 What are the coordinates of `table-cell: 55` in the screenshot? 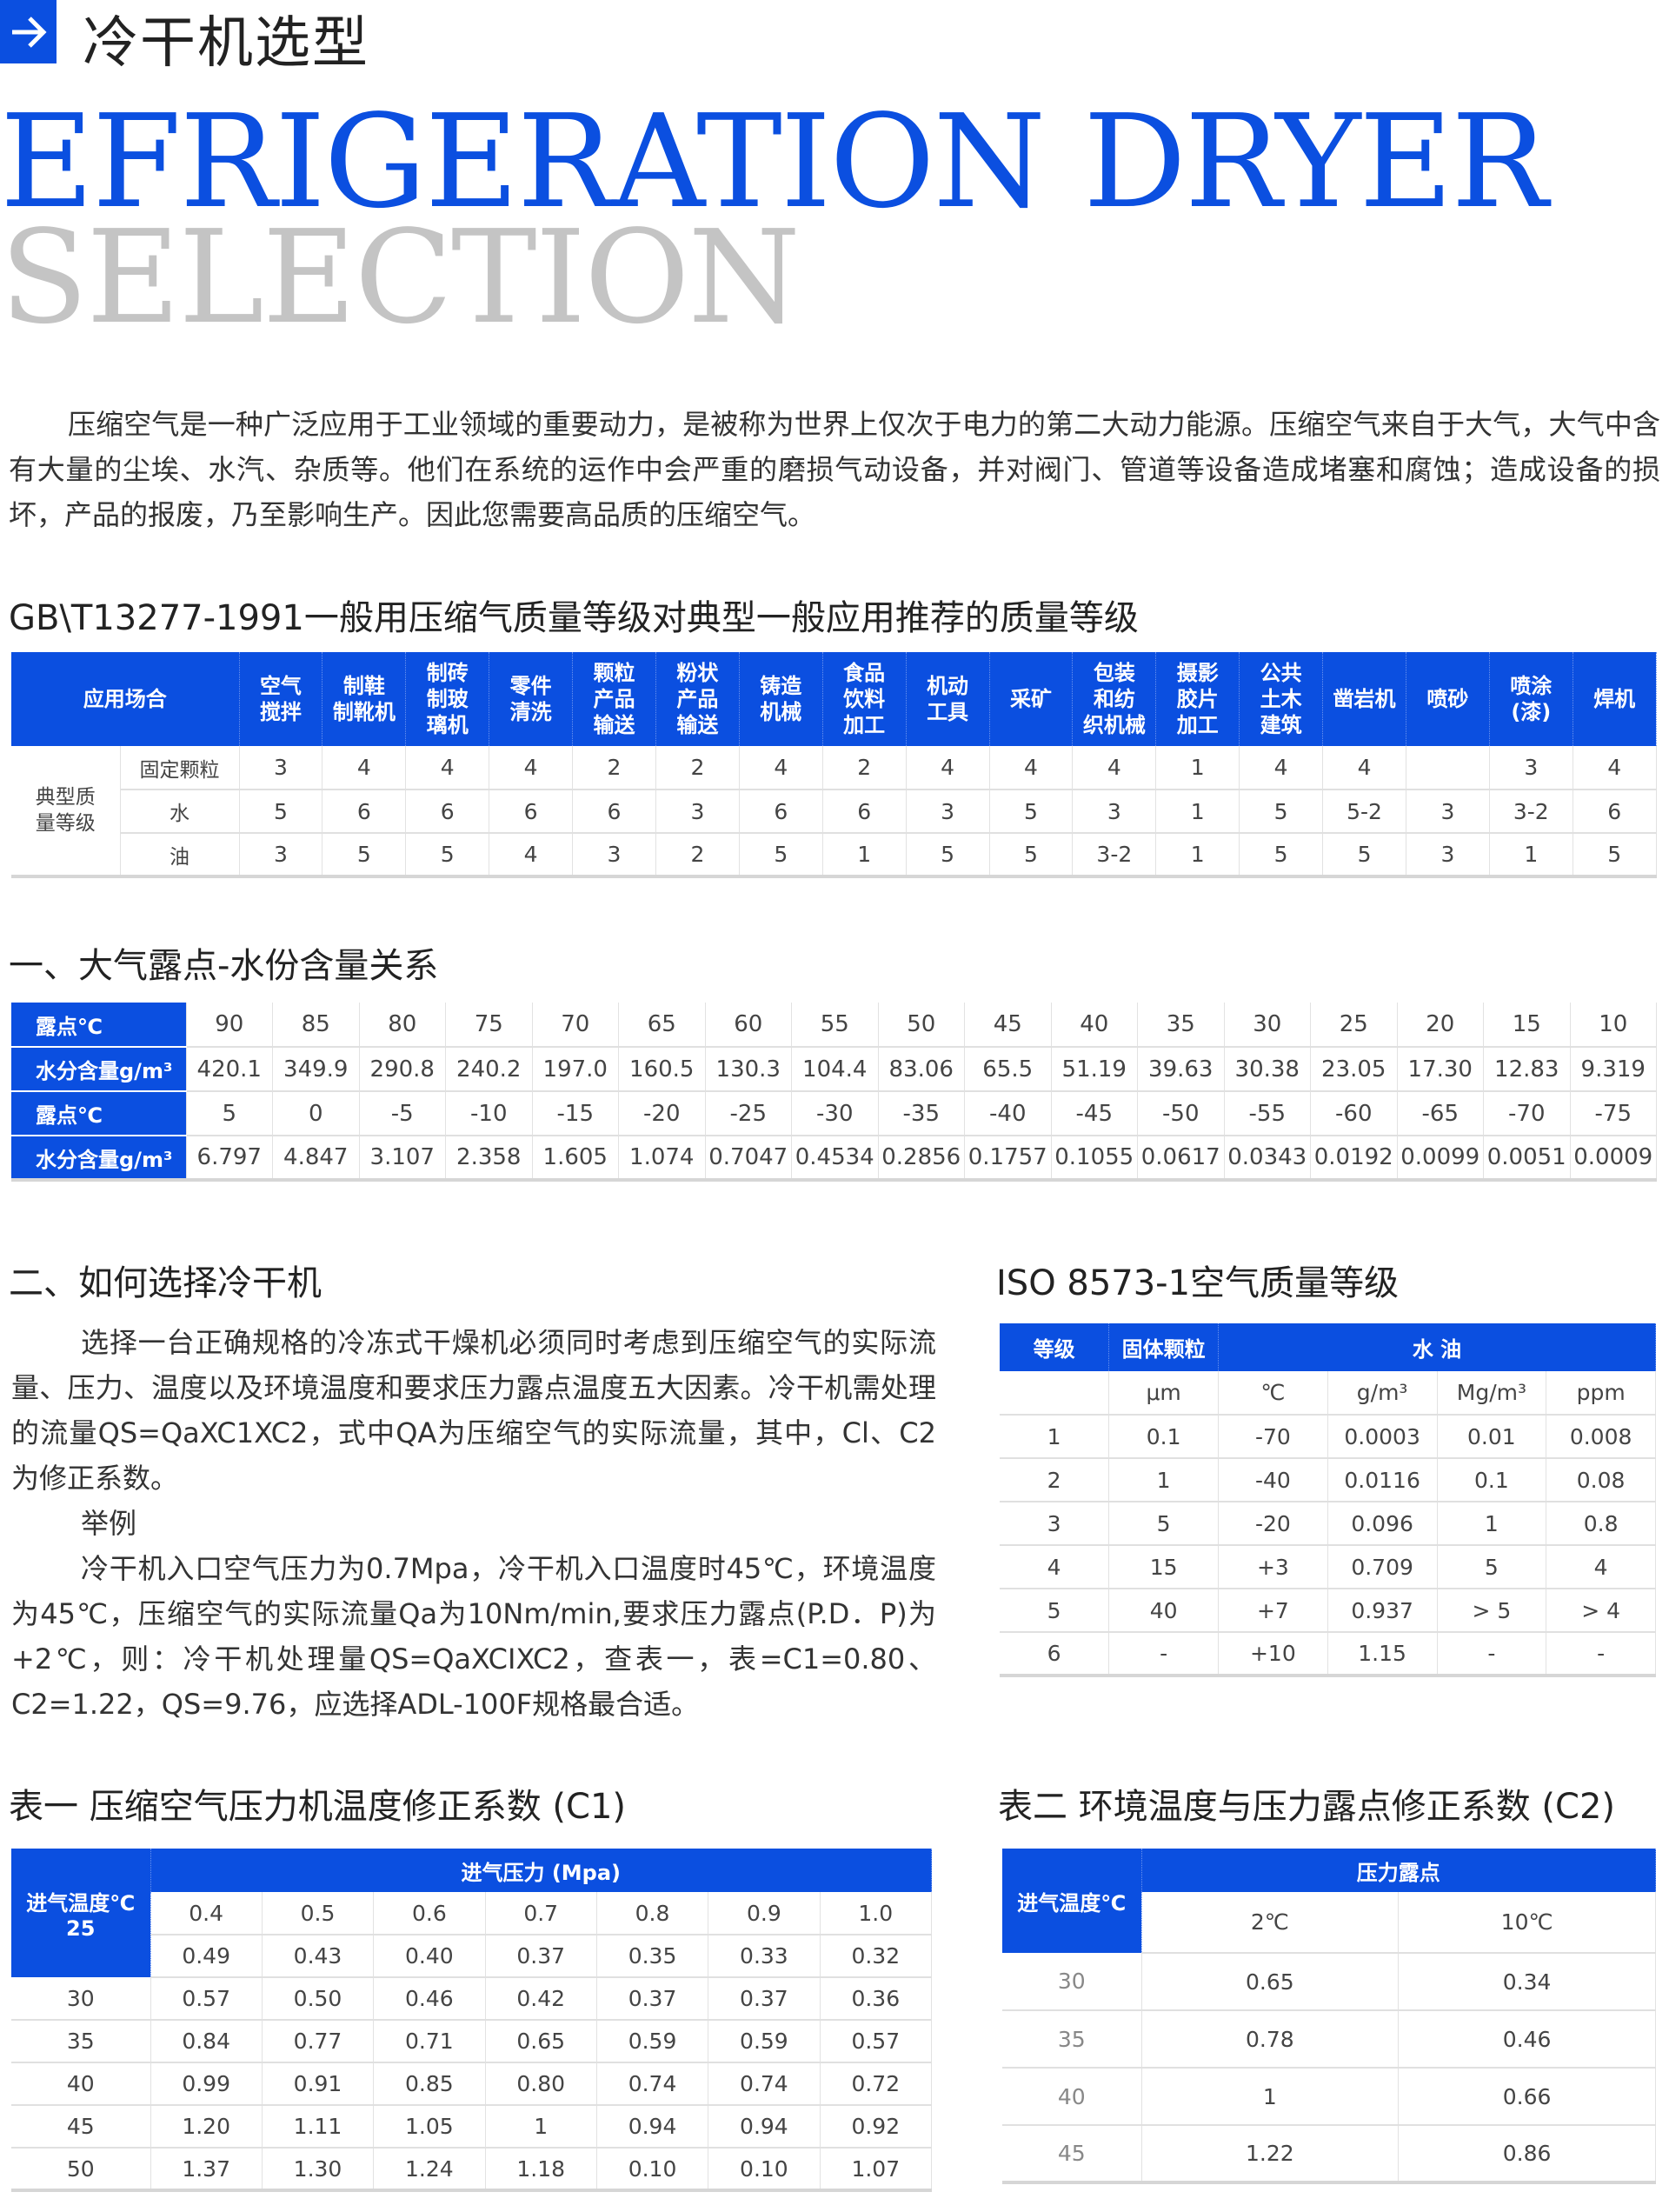 It's located at (835, 1025).